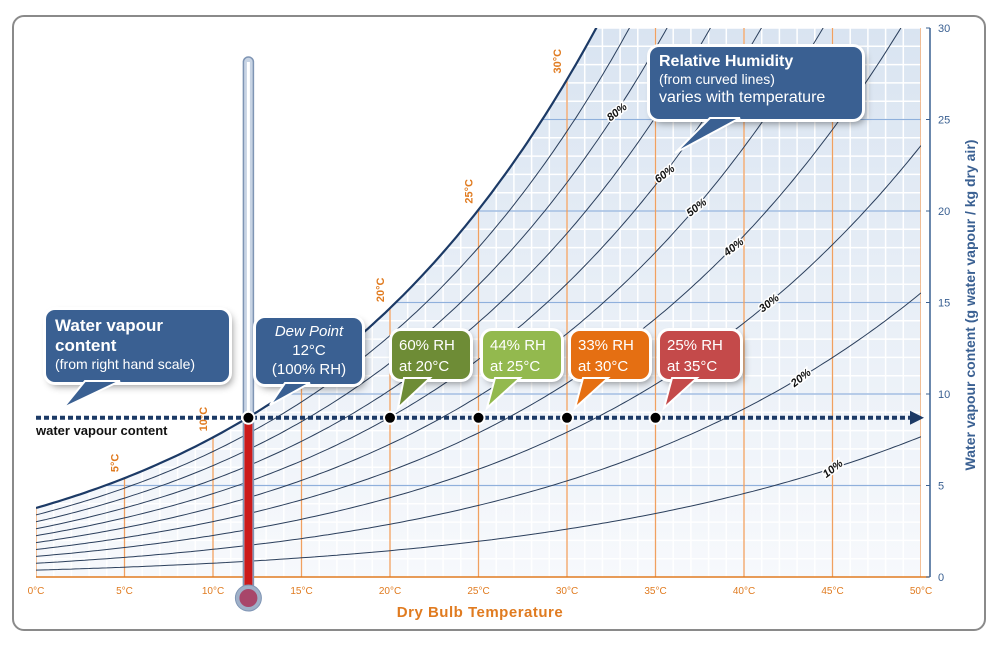 Image resolution: width=1000 pixels, height=648 pixels. I want to click on rh-box-line2: at 20°C, so click(424, 366).